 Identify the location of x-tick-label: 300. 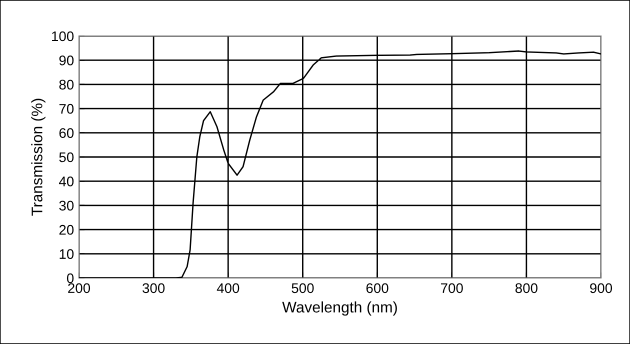
(153, 288).